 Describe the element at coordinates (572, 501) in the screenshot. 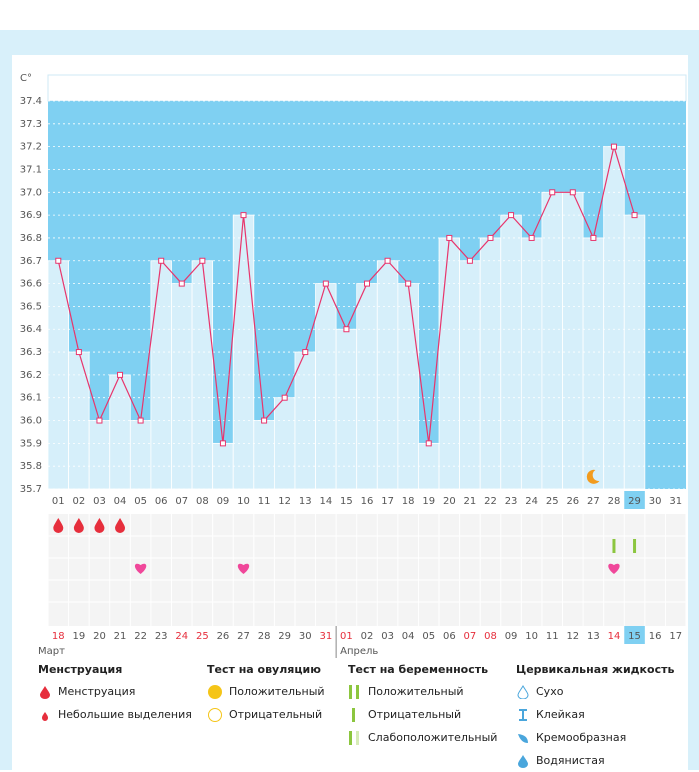

I see `x-tick-label: 26` at that location.